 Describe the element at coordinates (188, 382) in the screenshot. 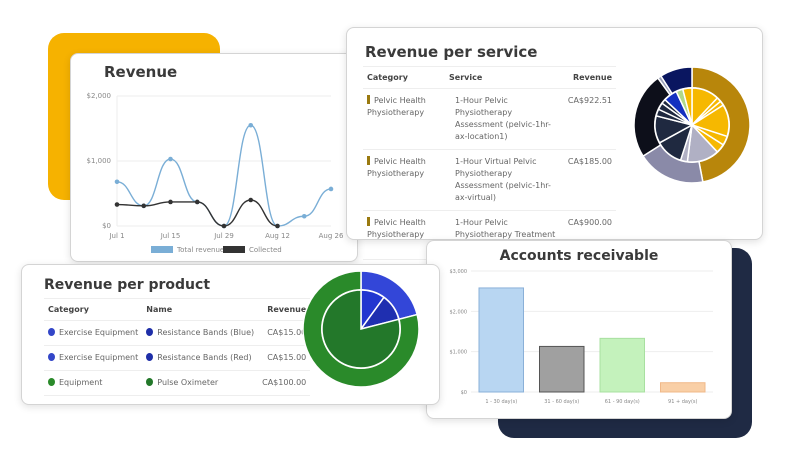

I see `name: Pulse Oximeter` at that location.